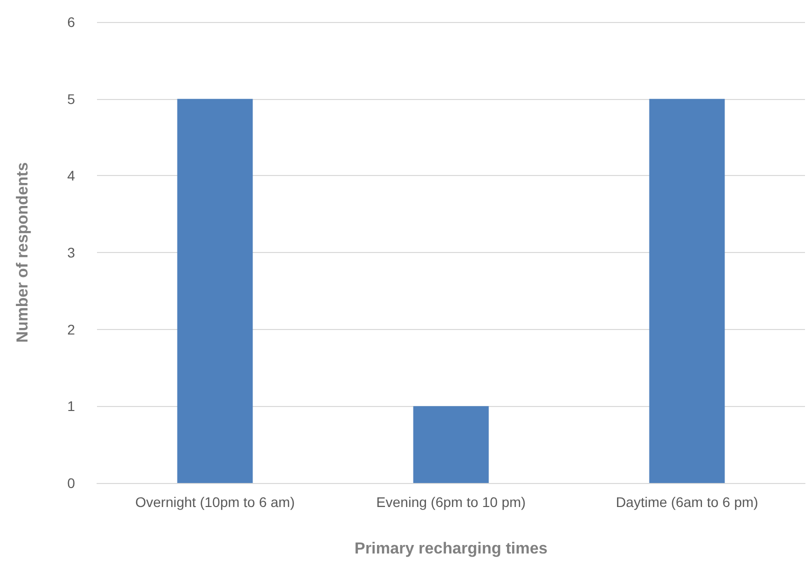  What do you see at coordinates (23, 252) in the screenshot?
I see `y-axis-title: Number of respondents` at bounding box center [23, 252].